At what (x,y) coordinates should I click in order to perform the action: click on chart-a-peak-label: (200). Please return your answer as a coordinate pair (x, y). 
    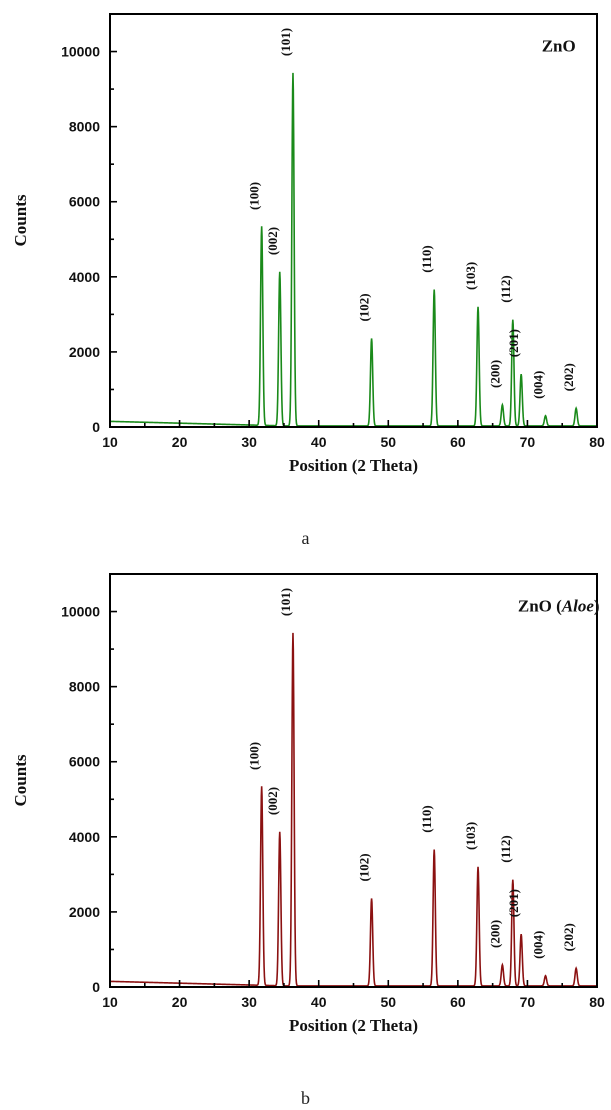
    Looking at the image, I should click on (494, 374).